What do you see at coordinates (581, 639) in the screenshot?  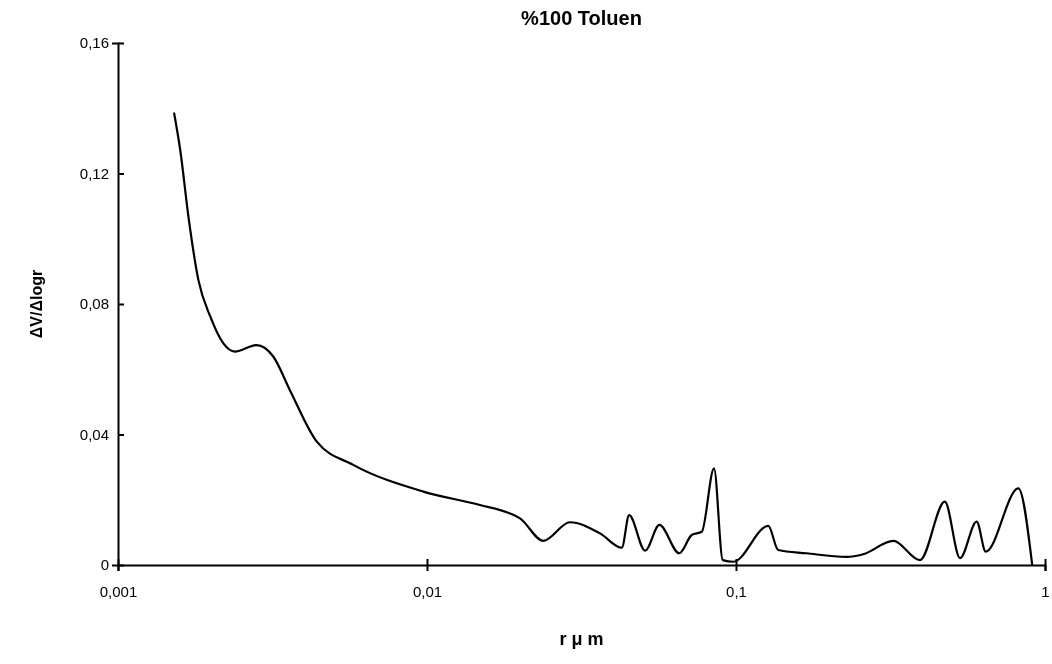 I see `x-axis-title: r μ m` at bounding box center [581, 639].